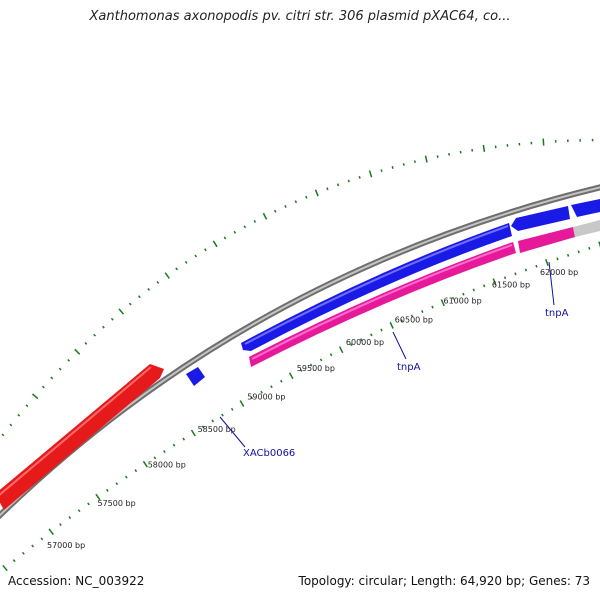 This screenshot has height=600, width=600. Describe the element at coordinates (76, 431) in the screenshot. I see `red-feature-highlight` at that location.